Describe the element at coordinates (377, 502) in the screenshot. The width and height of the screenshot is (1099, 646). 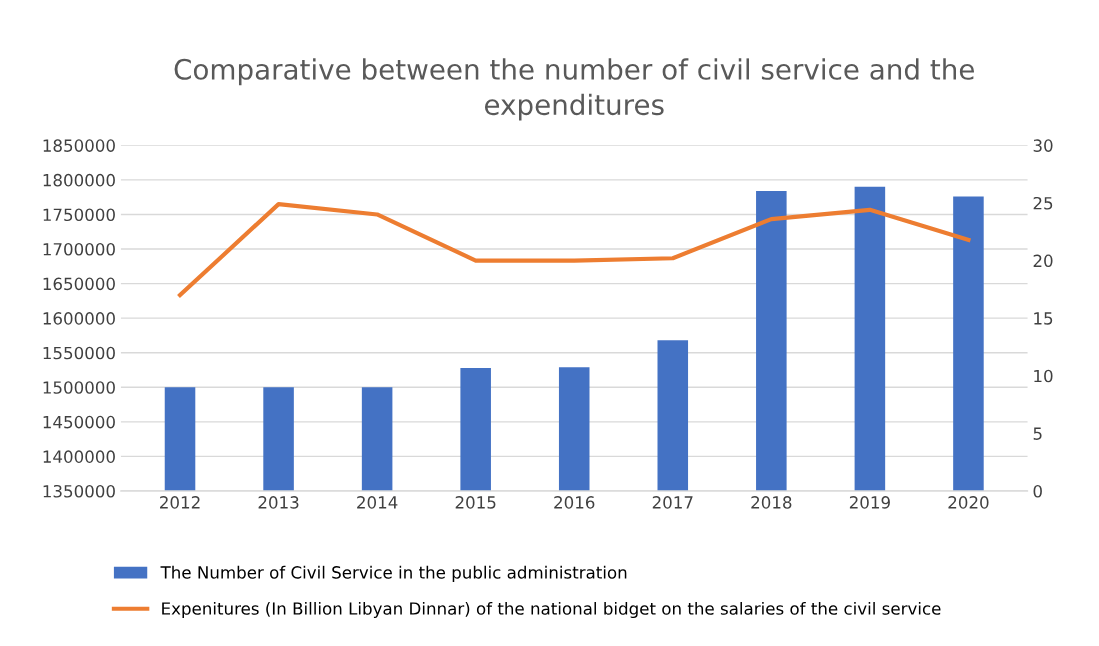
I see `x-tick-label: 2014` at that location.